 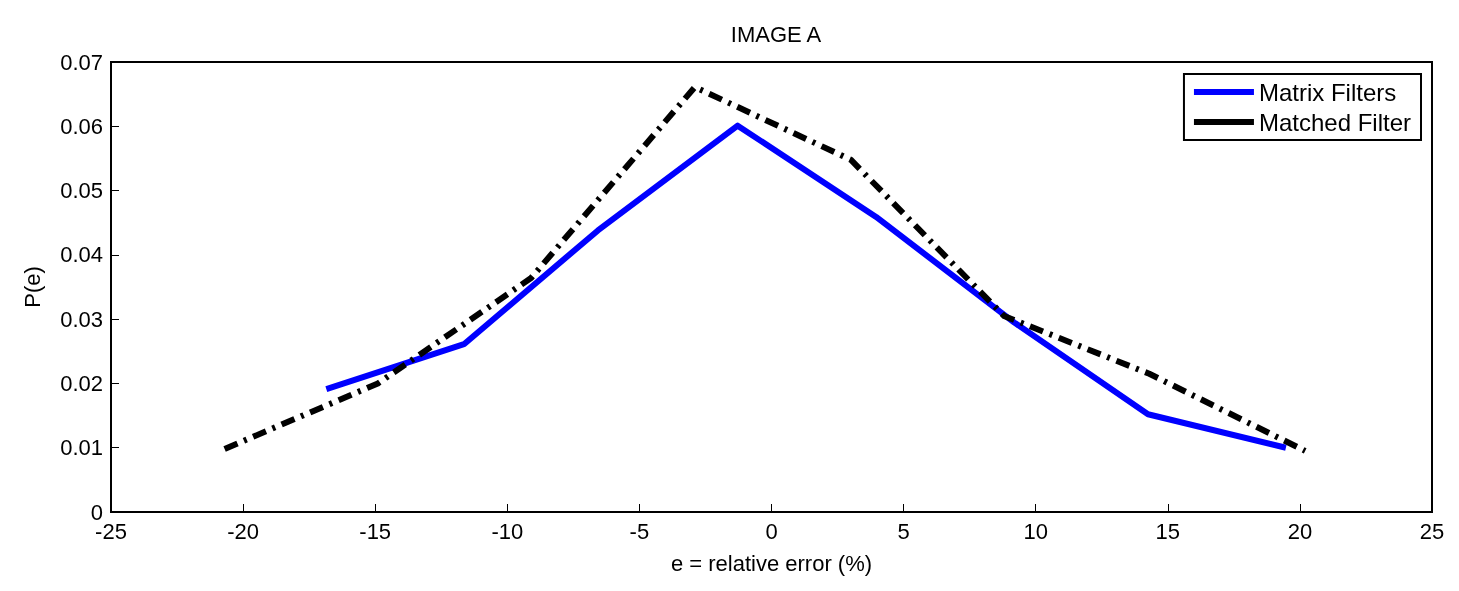 What do you see at coordinates (96, 512) in the screenshot?
I see `y-tick-label: 0` at bounding box center [96, 512].